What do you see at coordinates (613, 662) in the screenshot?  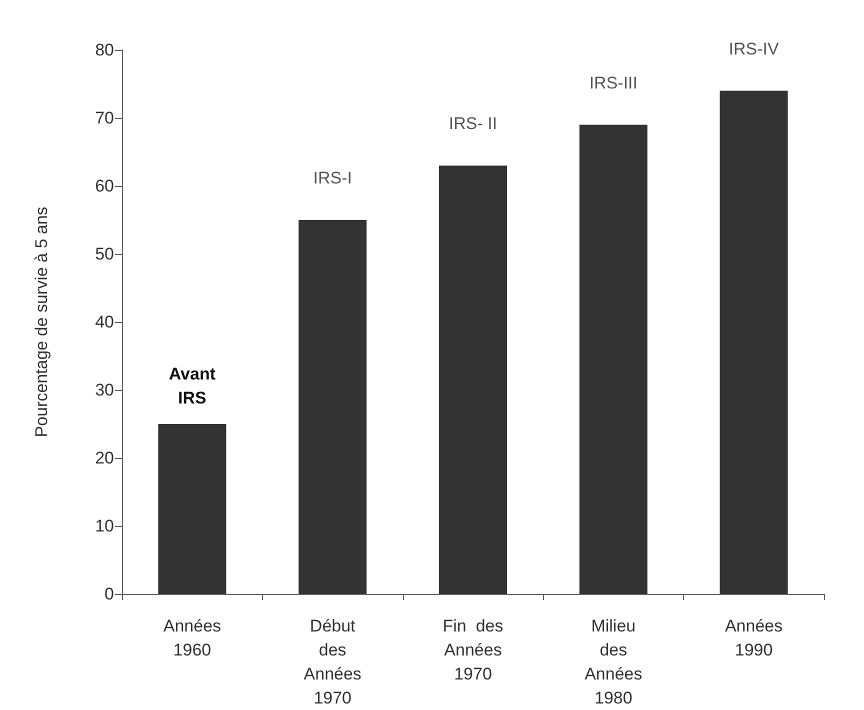 I see `x-tick-label: Milieu des Années 1980` at bounding box center [613, 662].